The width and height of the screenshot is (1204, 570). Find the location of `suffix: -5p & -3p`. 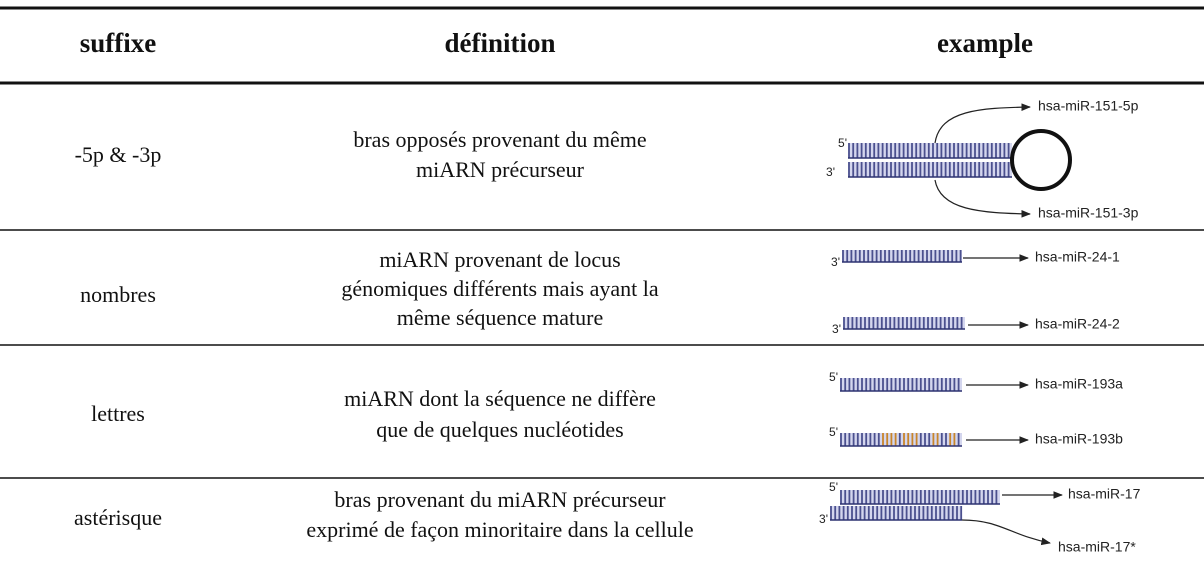

suffix: -5p & -3p is located at coordinates (118, 154).